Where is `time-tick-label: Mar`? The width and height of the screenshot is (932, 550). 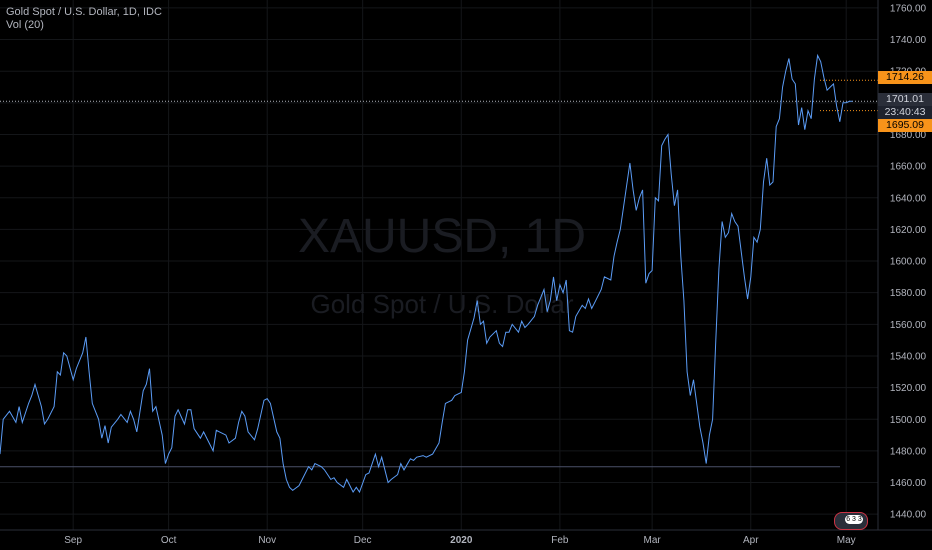
time-tick-label: Mar is located at coordinates (653, 540).